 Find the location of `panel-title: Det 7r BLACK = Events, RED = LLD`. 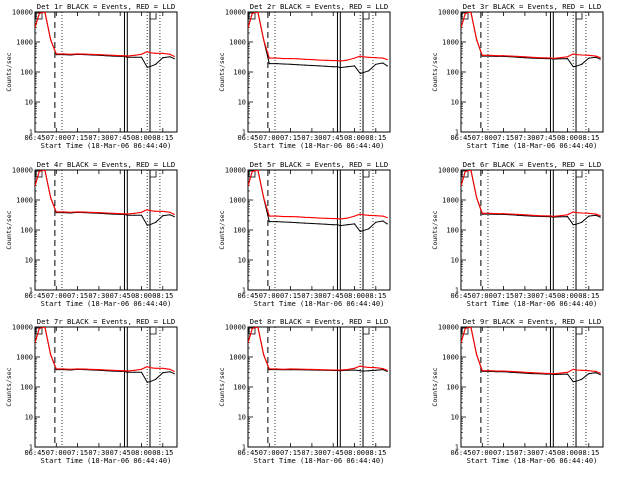

panel-title: Det 7r BLACK = Events, RED = LLD is located at coordinates (106, 321).